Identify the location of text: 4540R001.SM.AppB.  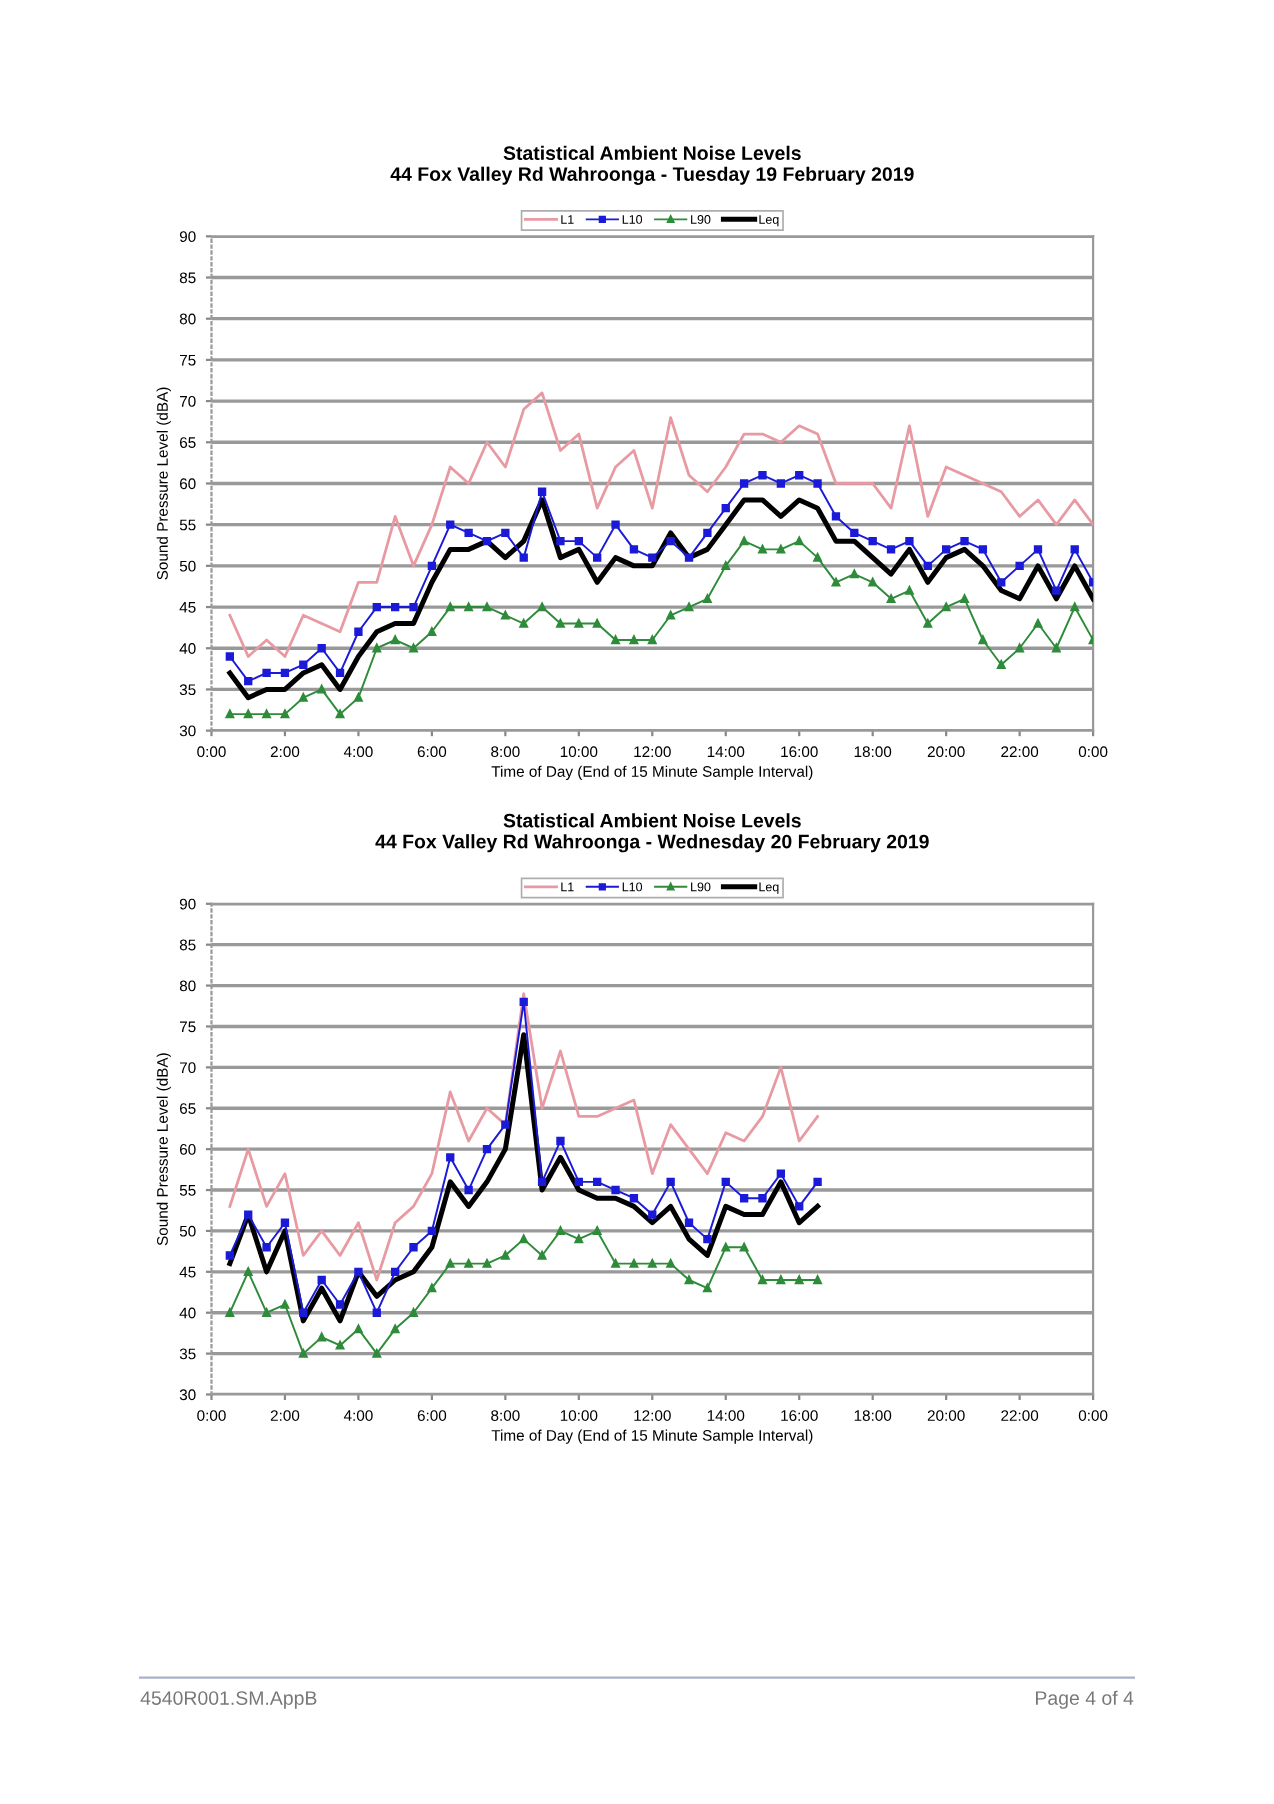
(228, 1700).